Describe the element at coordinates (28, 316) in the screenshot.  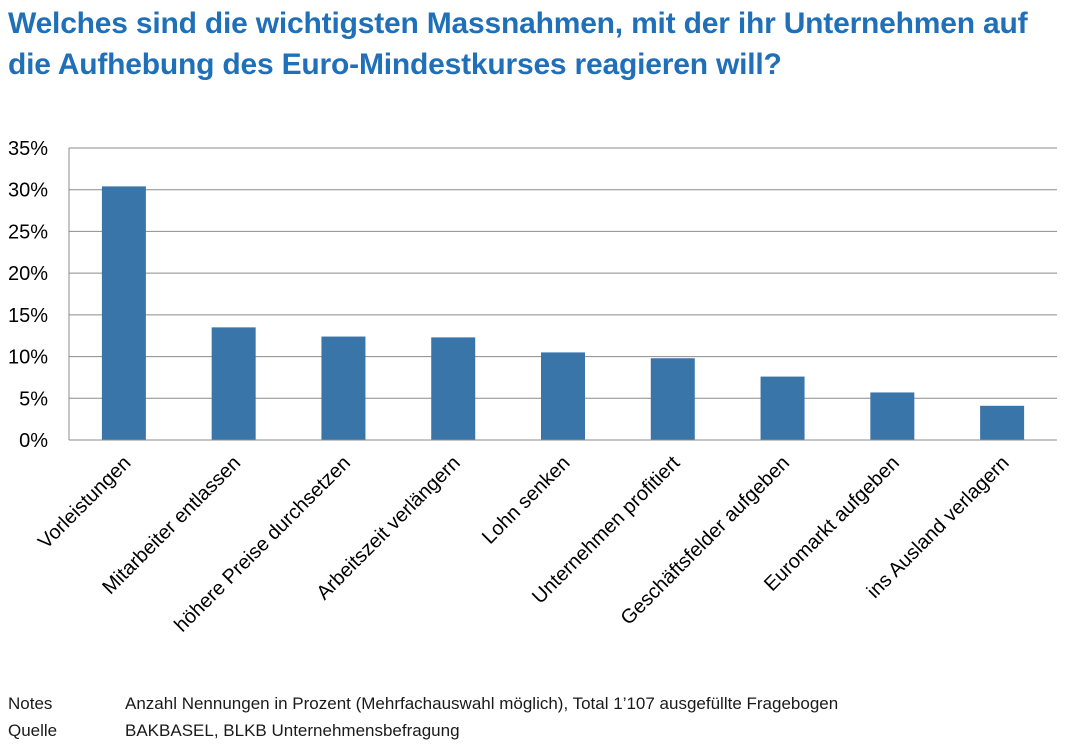
I see `y-tick-label: 15%` at that location.